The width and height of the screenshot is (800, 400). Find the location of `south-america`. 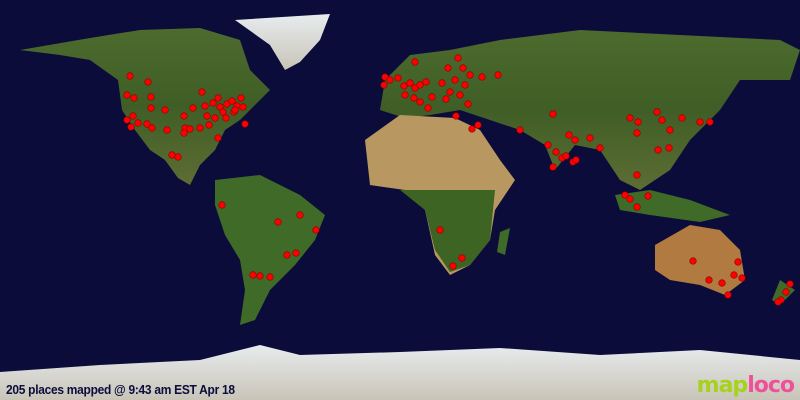

south-america is located at coordinates (270, 250).